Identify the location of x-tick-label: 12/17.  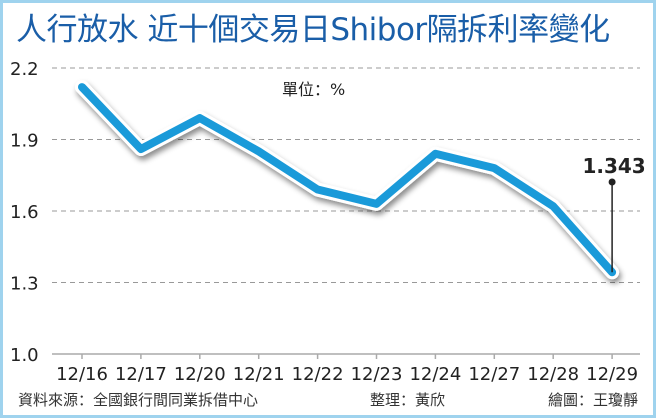
(141, 374).